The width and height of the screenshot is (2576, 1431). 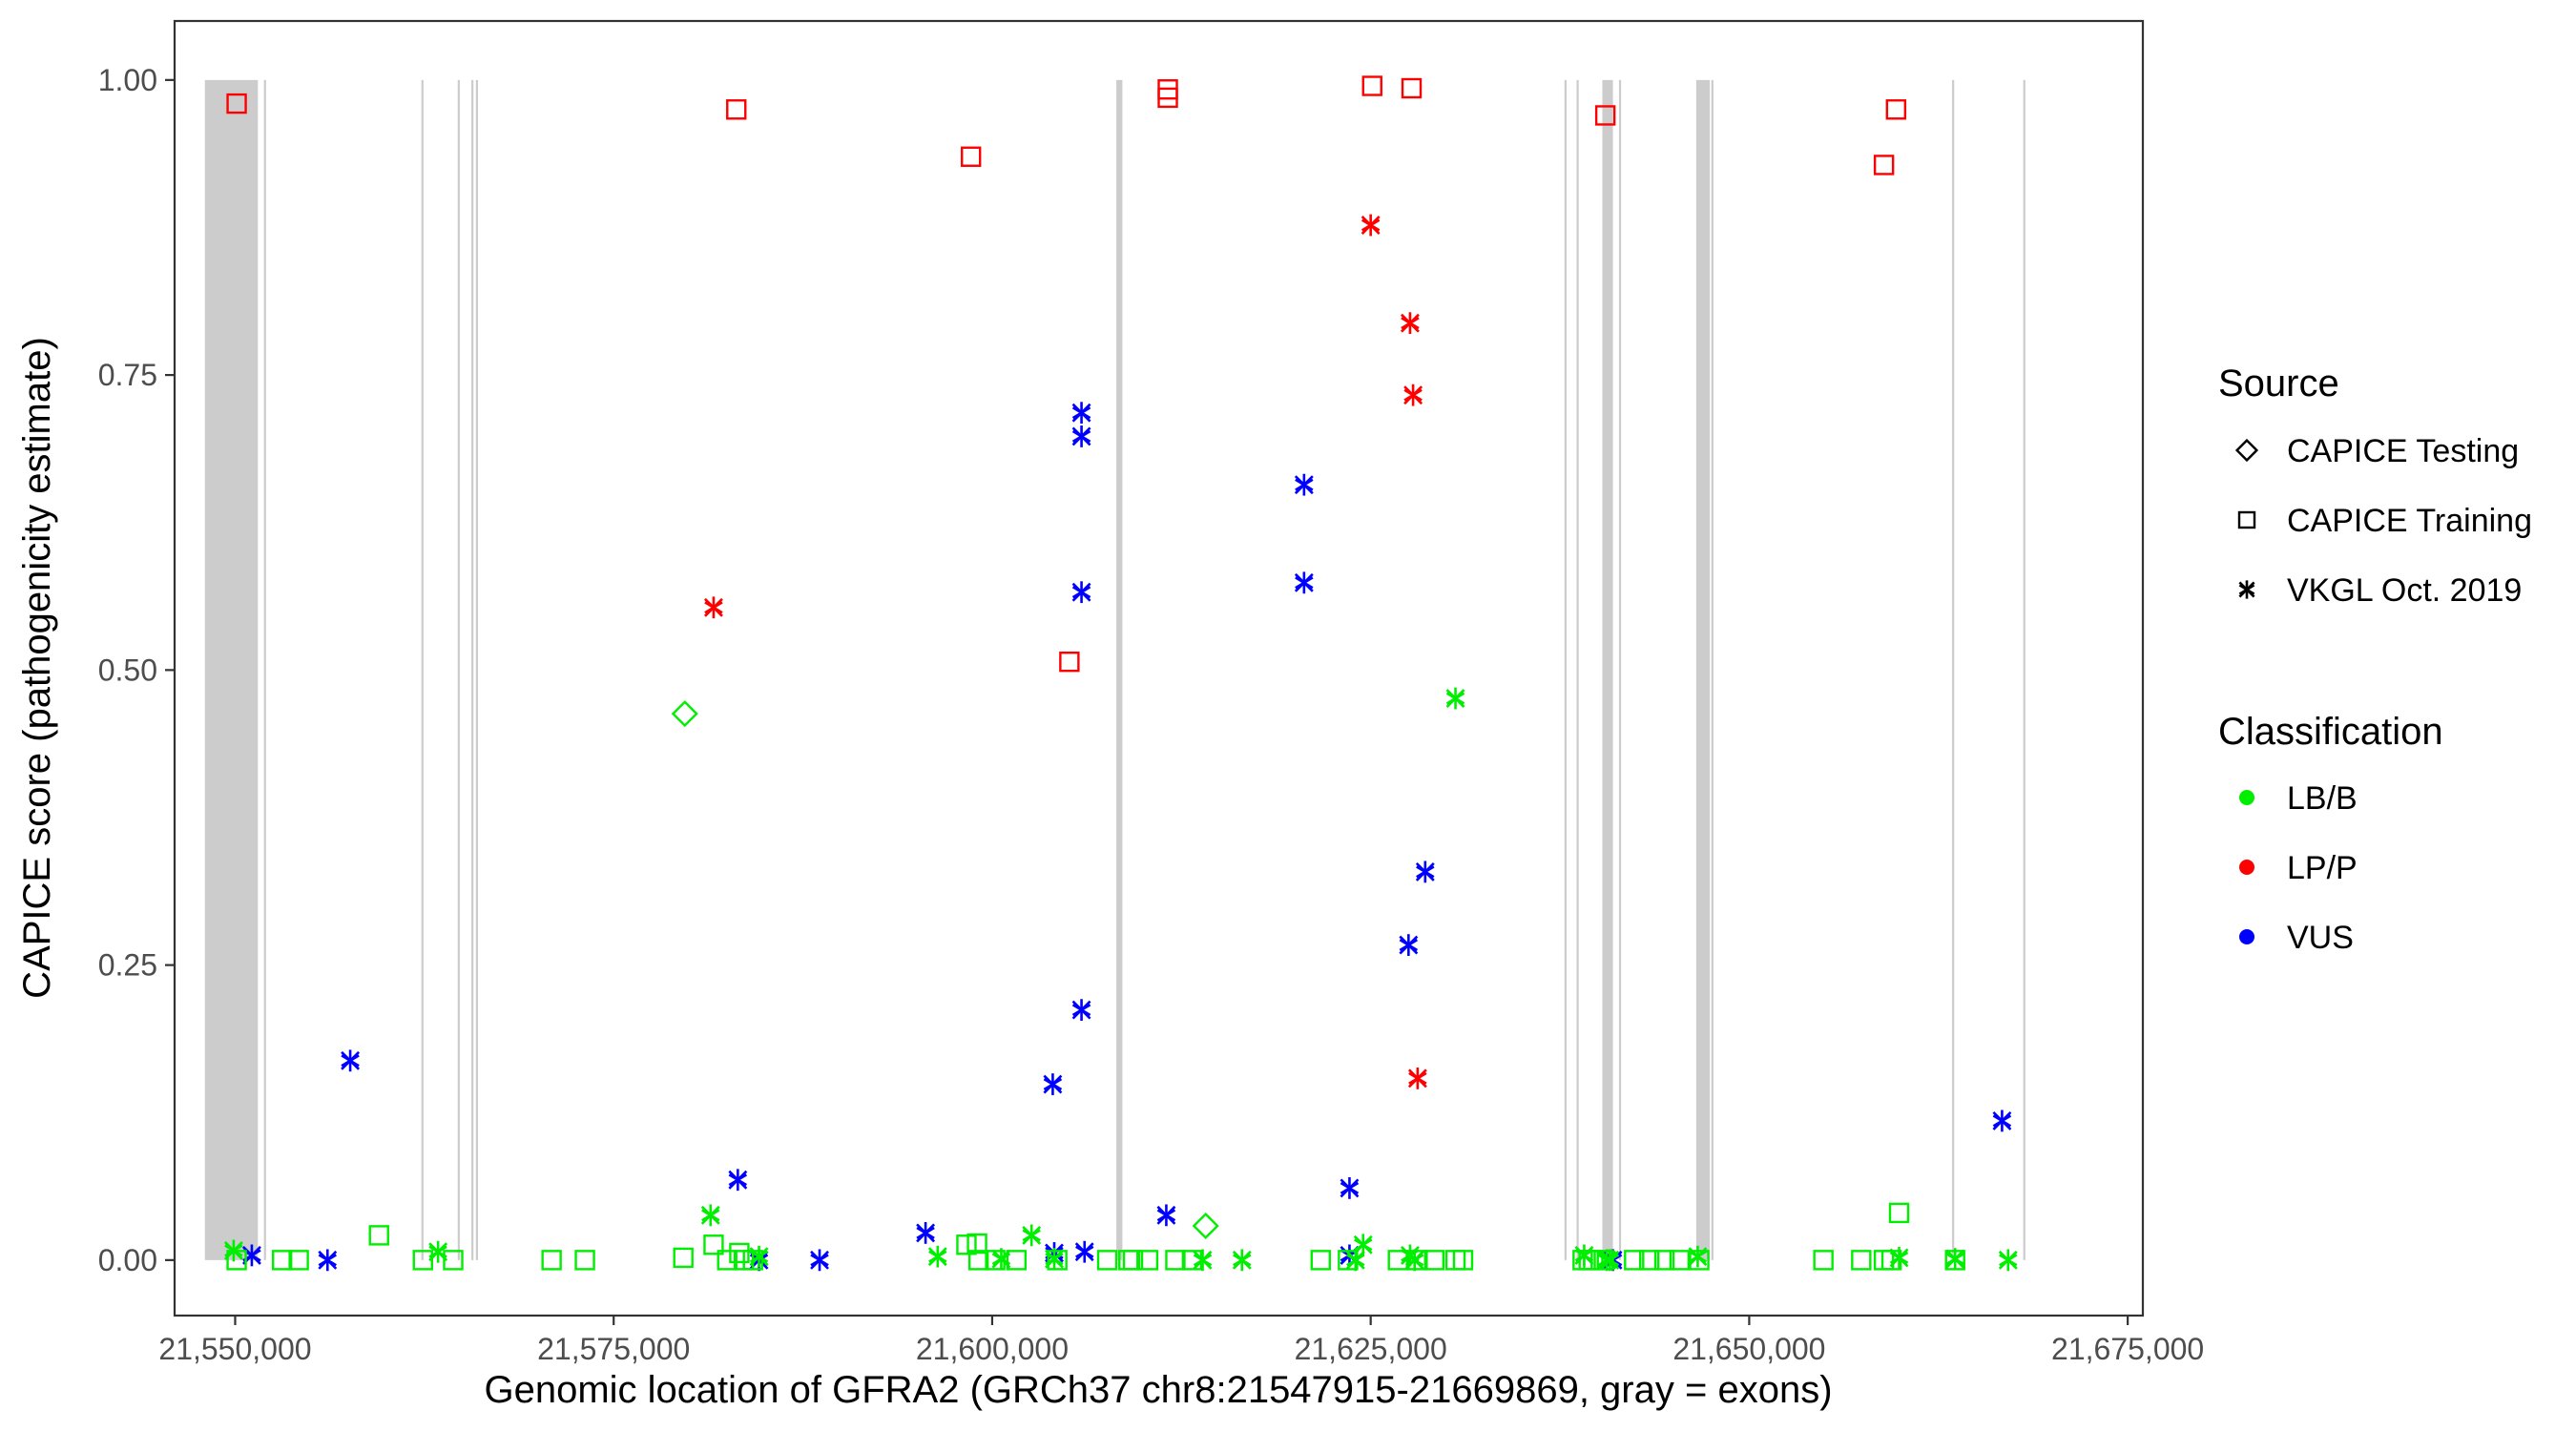 What do you see at coordinates (127, 965) in the screenshot?
I see `y-tick-label: 0.25` at bounding box center [127, 965].